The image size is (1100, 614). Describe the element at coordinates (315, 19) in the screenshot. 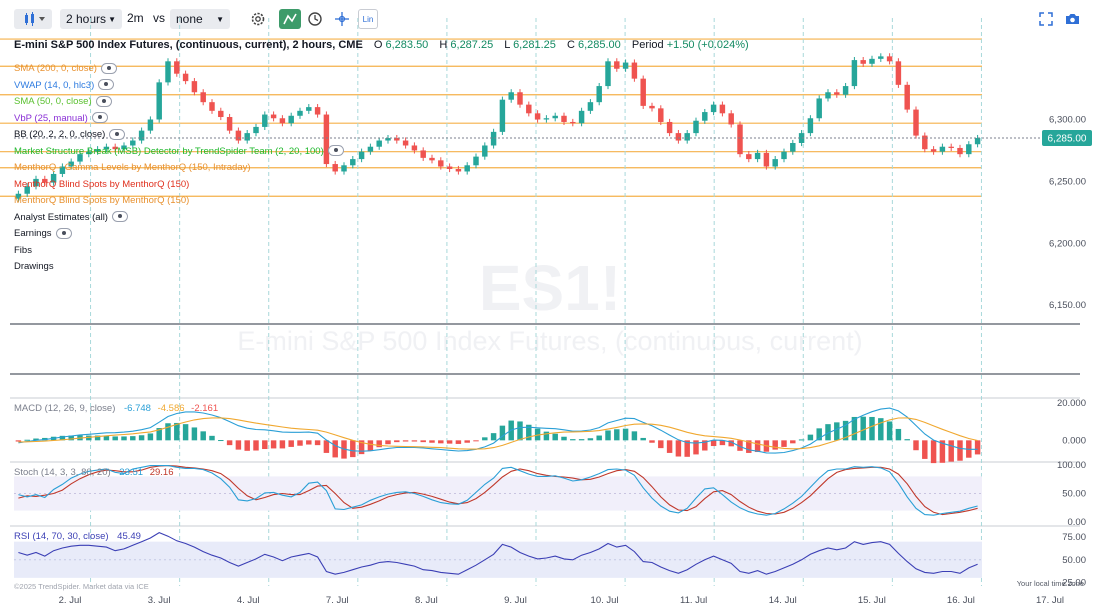

I see `clock-button` at that location.